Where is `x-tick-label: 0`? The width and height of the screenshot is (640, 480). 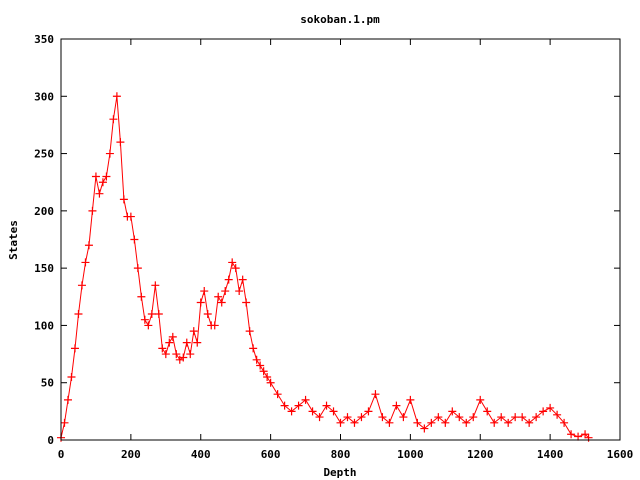 x-tick-label: 0 is located at coordinates (61, 454).